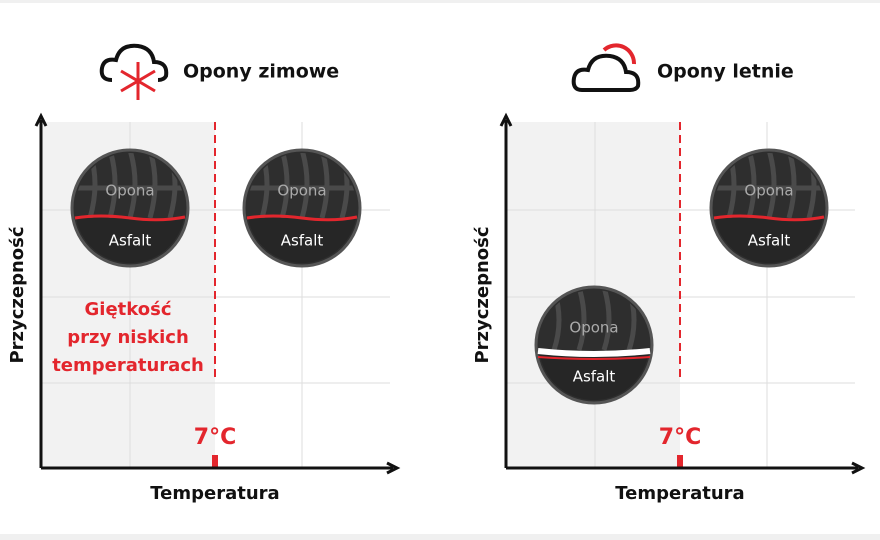 The height and width of the screenshot is (540, 880). What do you see at coordinates (134, 71) in the screenshot?
I see `winter-icon` at bounding box center [134, 71].